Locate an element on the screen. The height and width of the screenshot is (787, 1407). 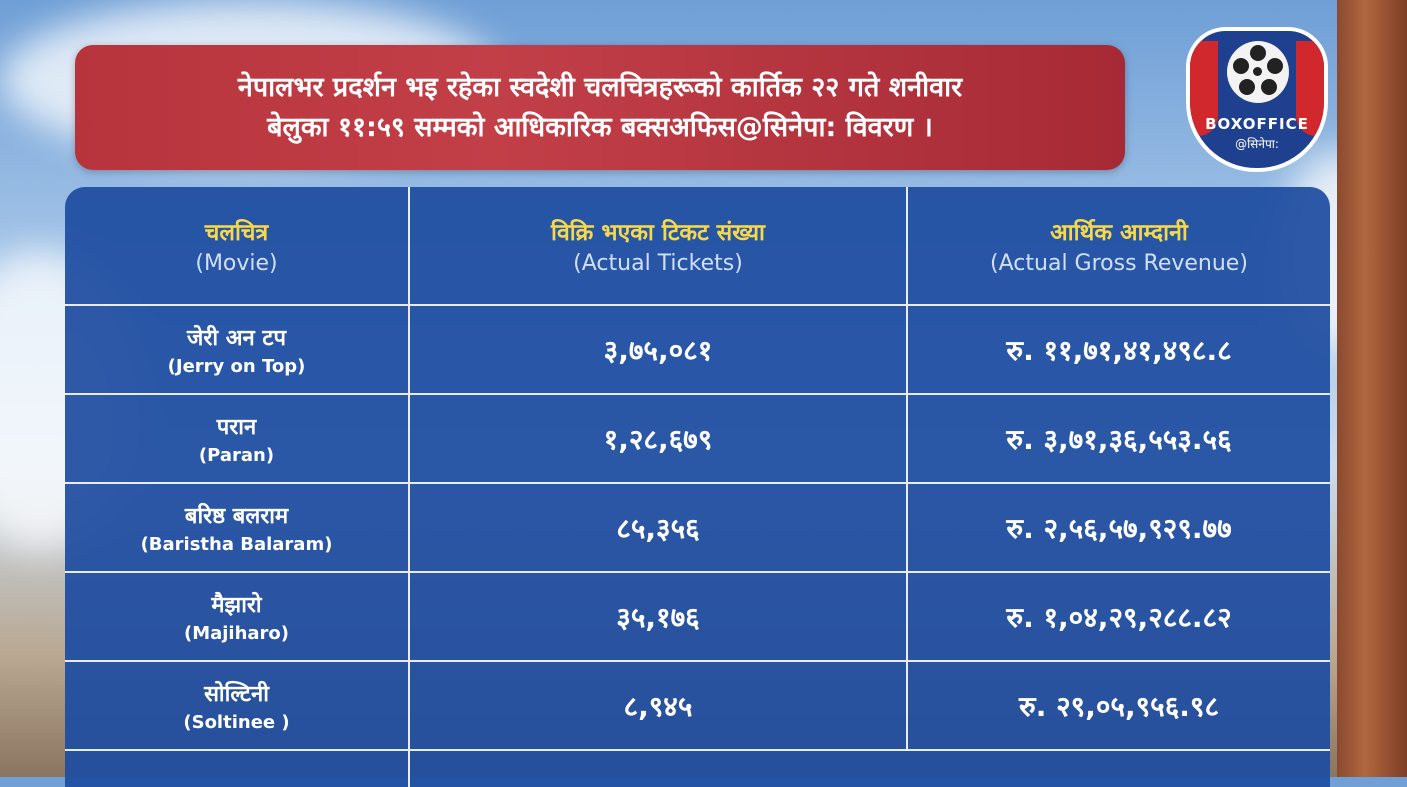
revenue-cell: रु. १,०४,२९,२८८.८२ is located at coordinates (1119, 616).